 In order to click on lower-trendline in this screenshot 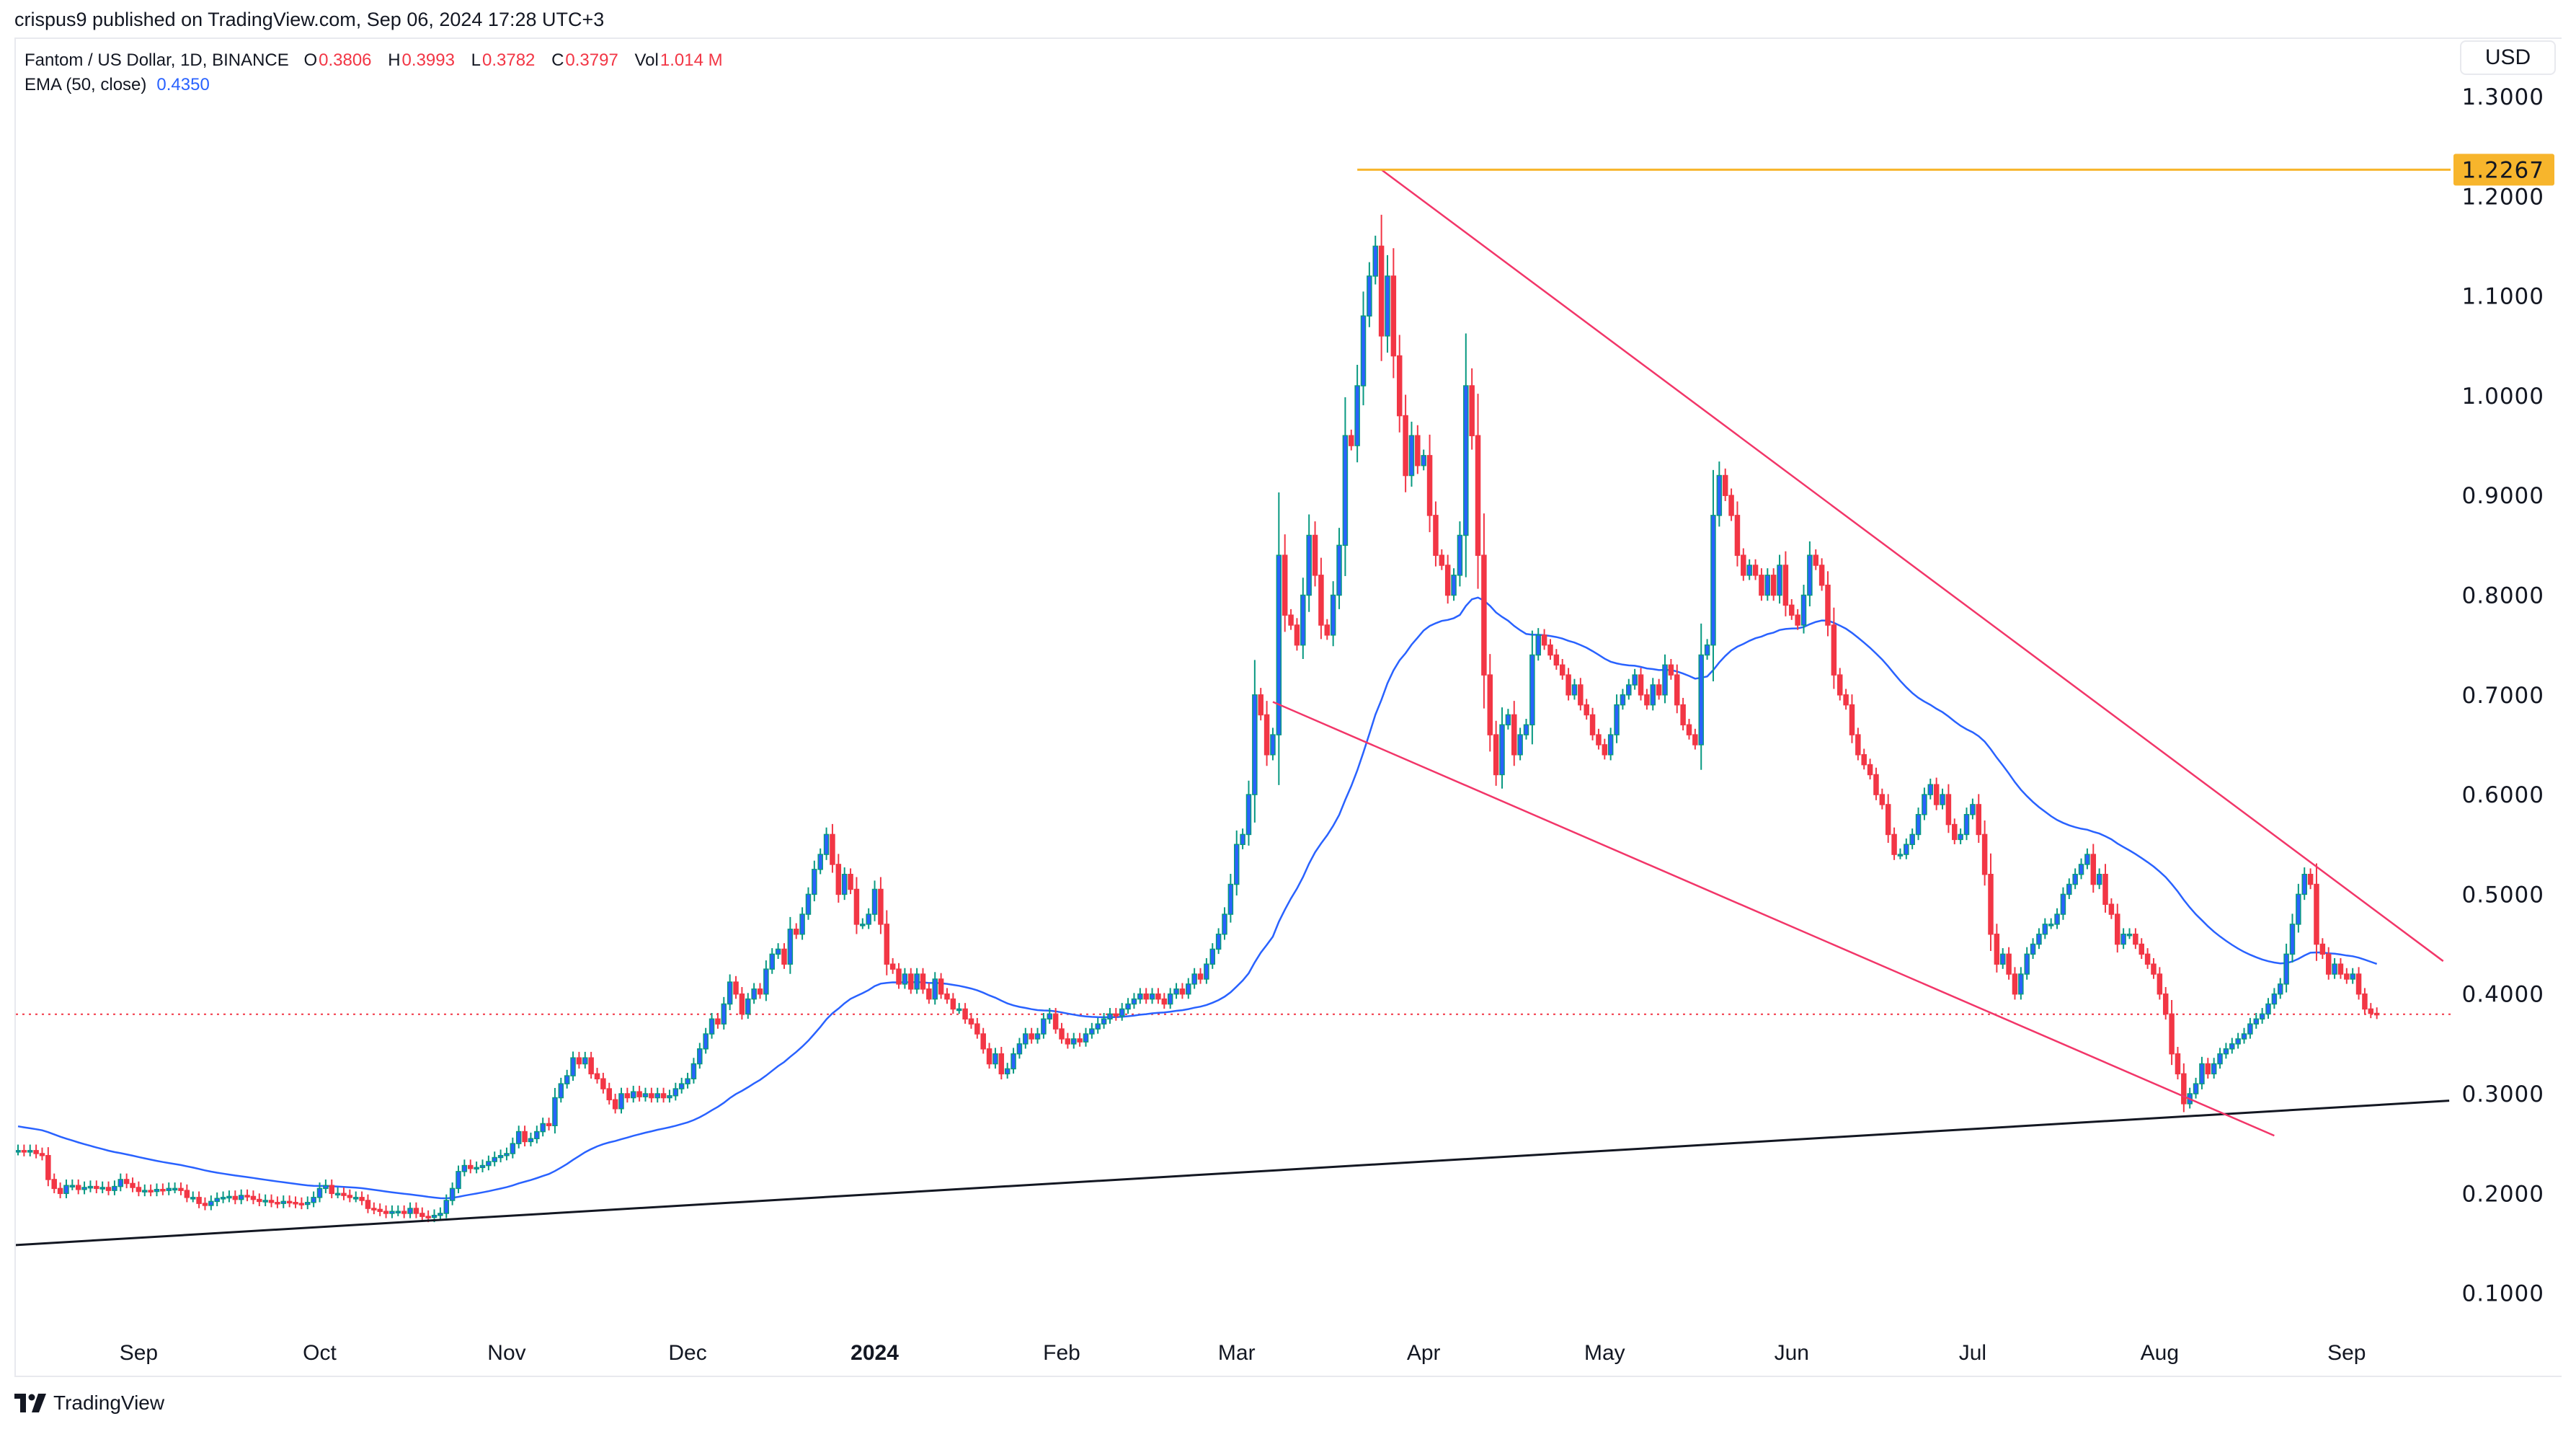, I will do `click(1773, 919)`.